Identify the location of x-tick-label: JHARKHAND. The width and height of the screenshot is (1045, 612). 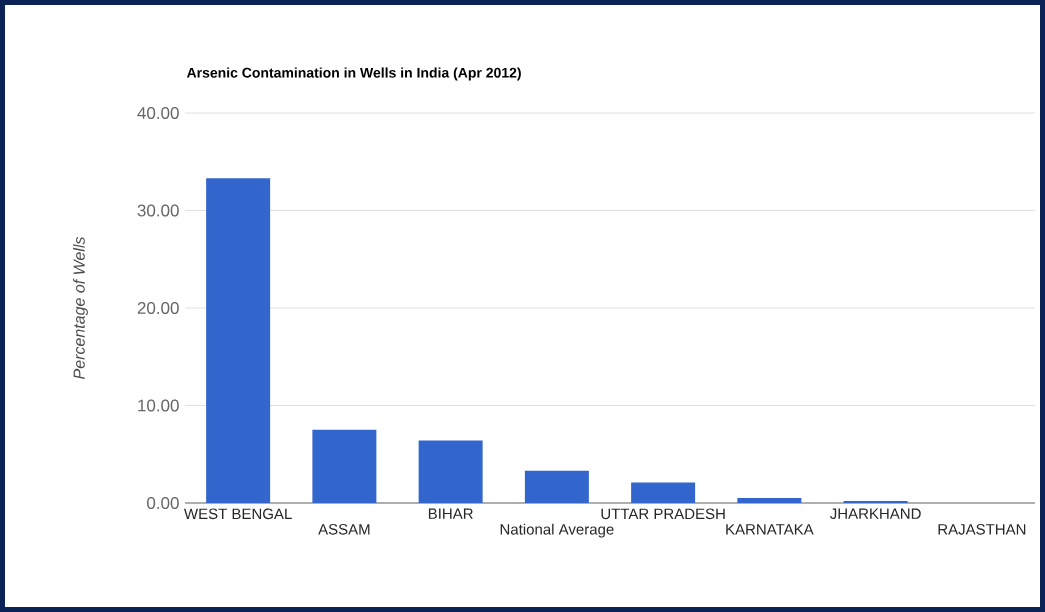
(875, 513).